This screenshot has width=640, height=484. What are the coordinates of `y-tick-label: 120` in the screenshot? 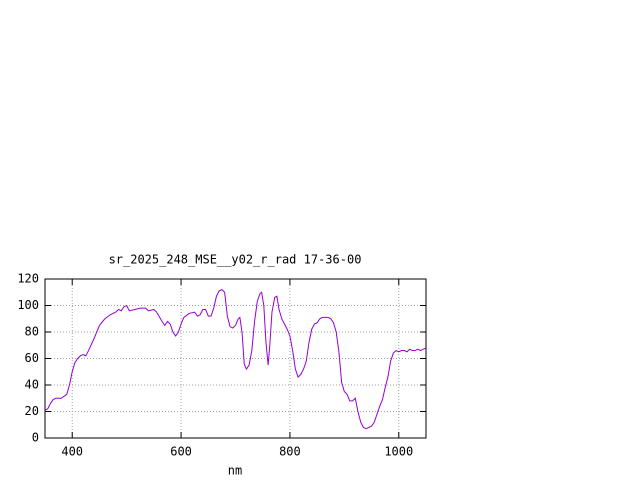 It's located at (28, 279).